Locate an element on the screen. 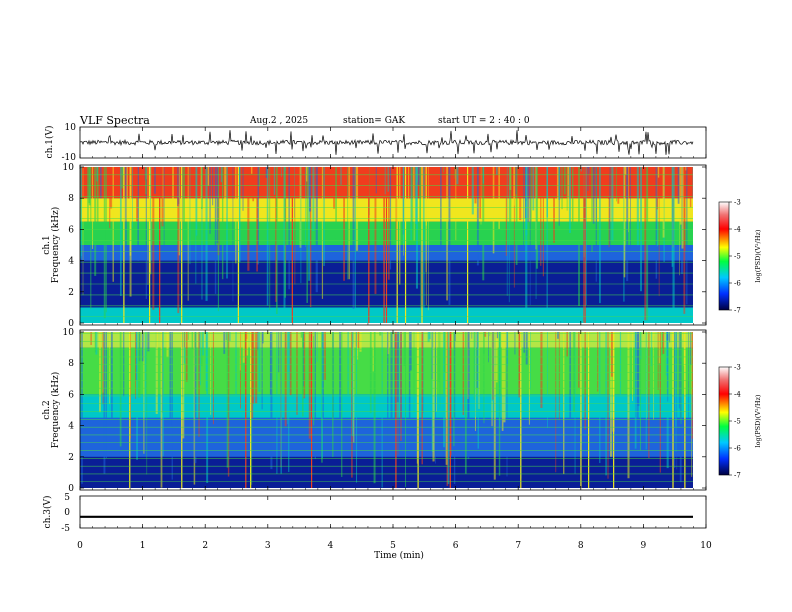  x-axis-label: Time (min) is located at coordinates (399, 555).